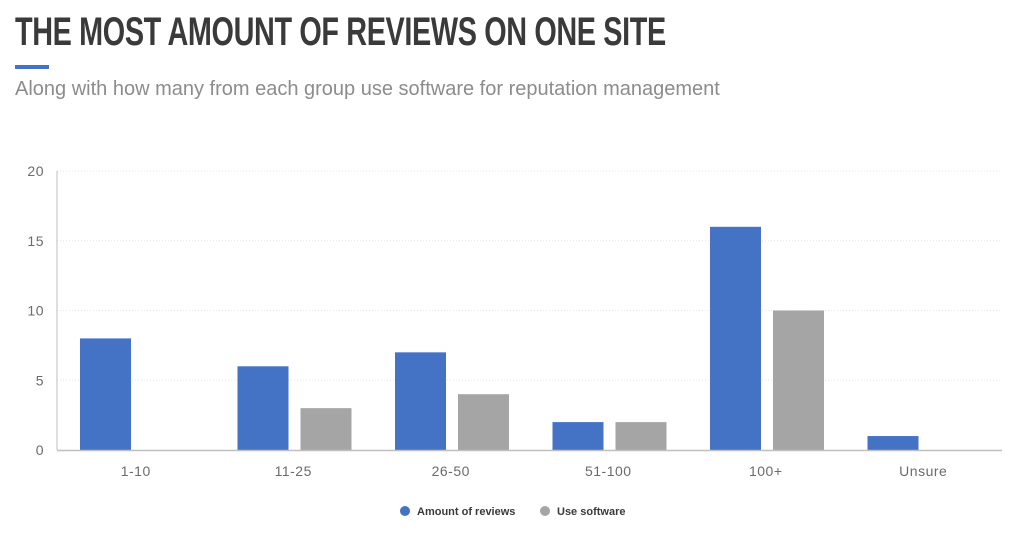 This screenshot has width=1024, height=554. Describe the element at coordinates (591, 512) in the screenshot. I see `legend-label: Use software` at that location.